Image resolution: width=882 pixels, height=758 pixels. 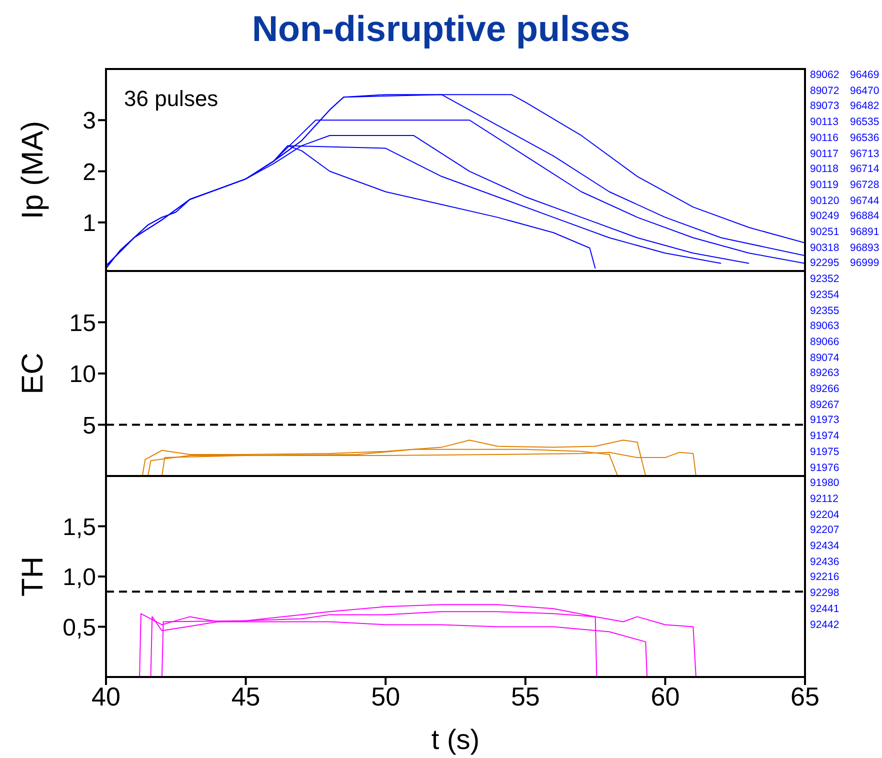 What do you see at coordinates (825, 295) in the screenshot?
I see `text: 92354` at bounding box center [825, 295].